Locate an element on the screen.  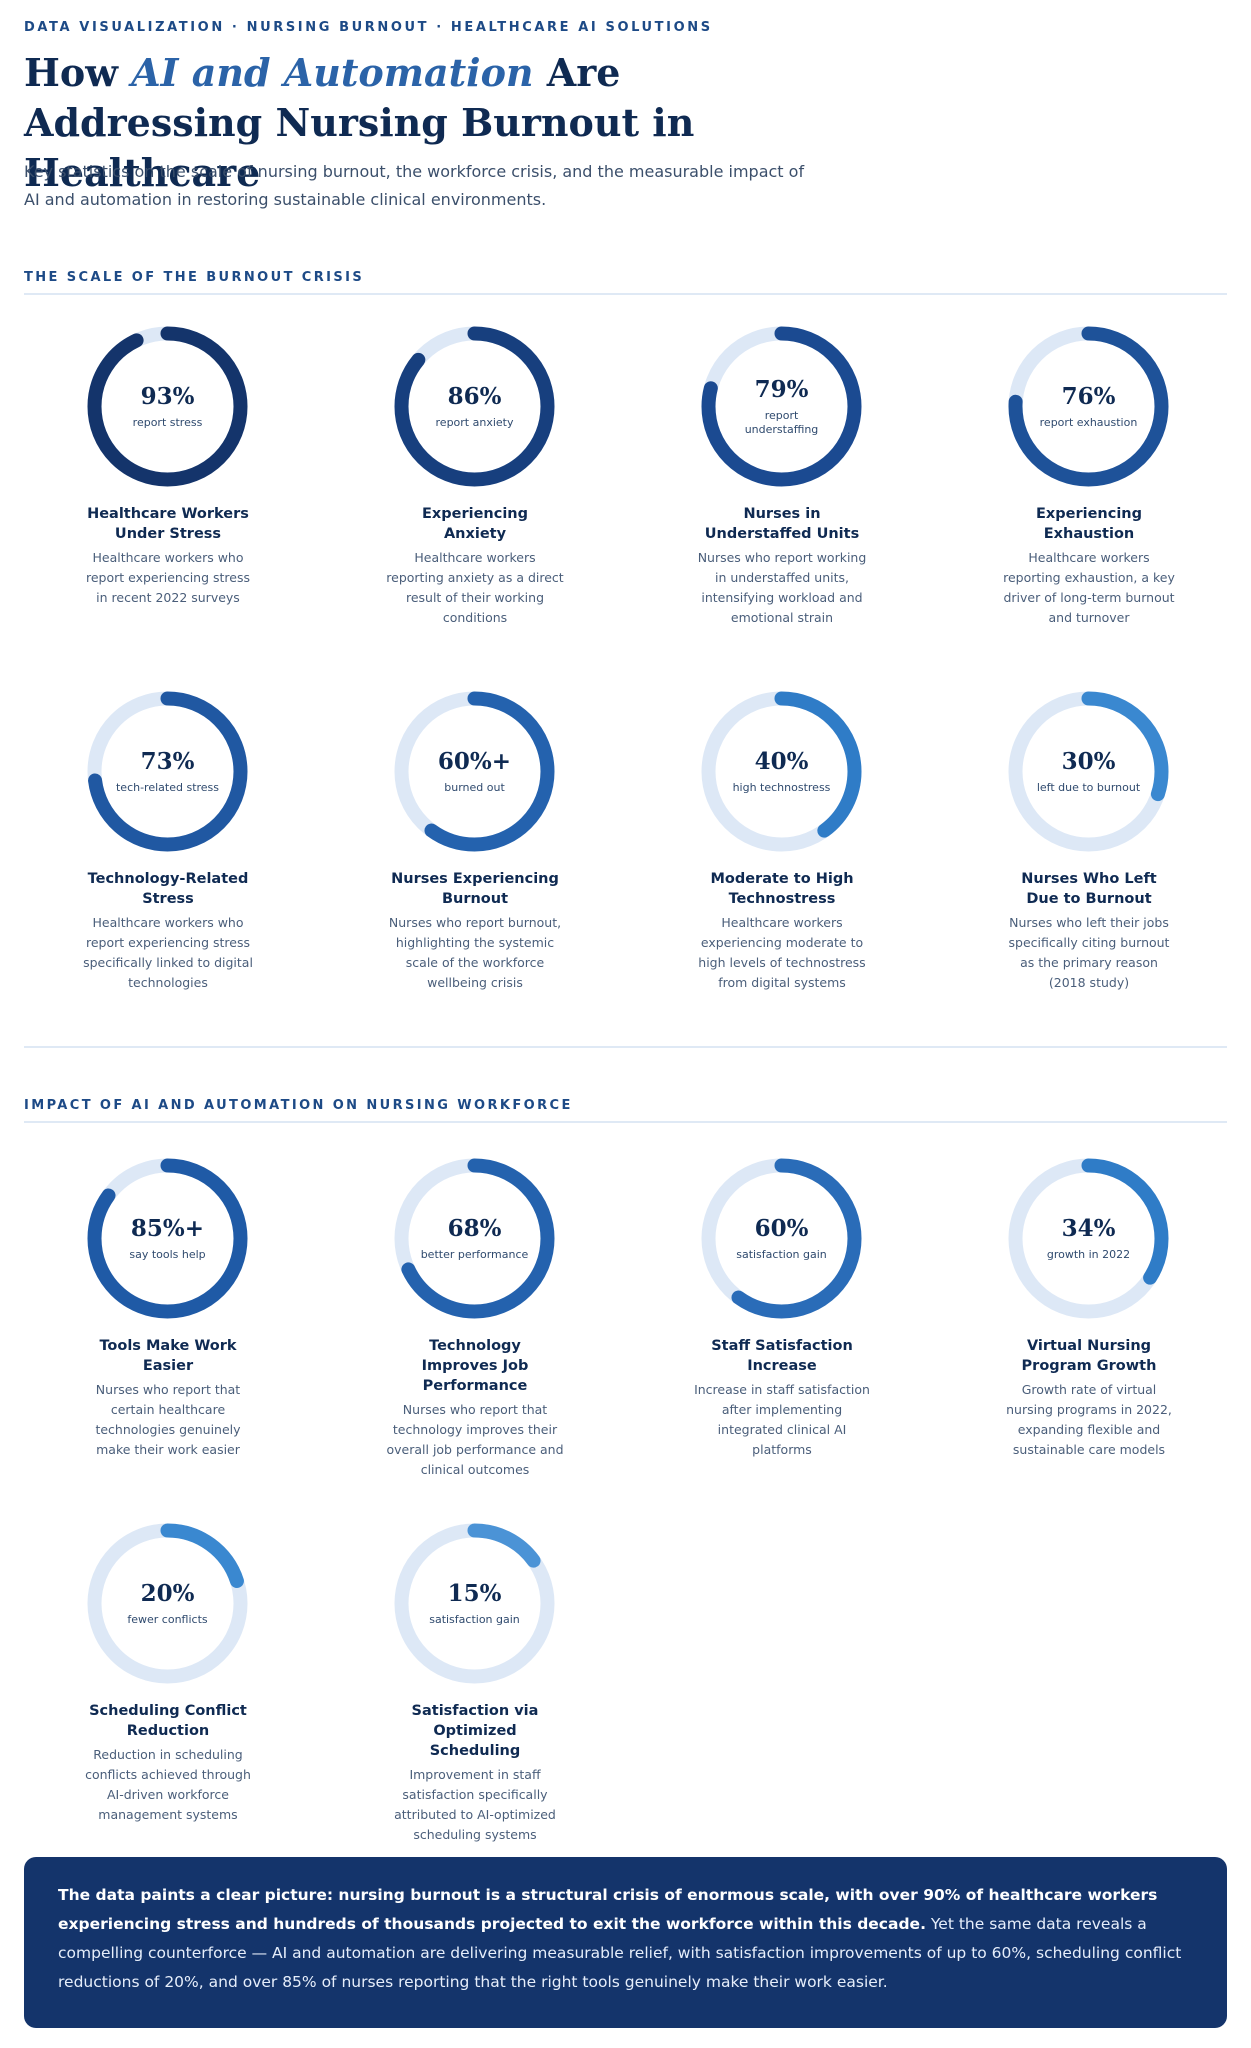
stat-title: Virtual Nursing Program Growth is located at coordinates (1089, 1356).